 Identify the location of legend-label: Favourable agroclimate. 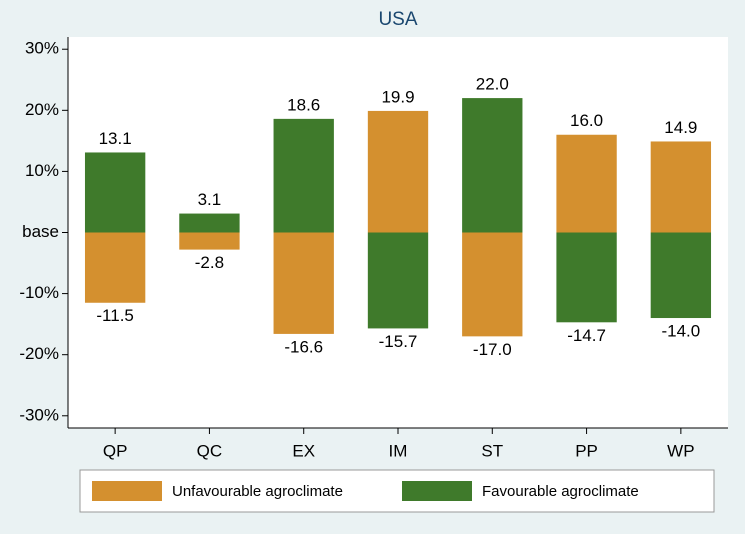
(560, 491).